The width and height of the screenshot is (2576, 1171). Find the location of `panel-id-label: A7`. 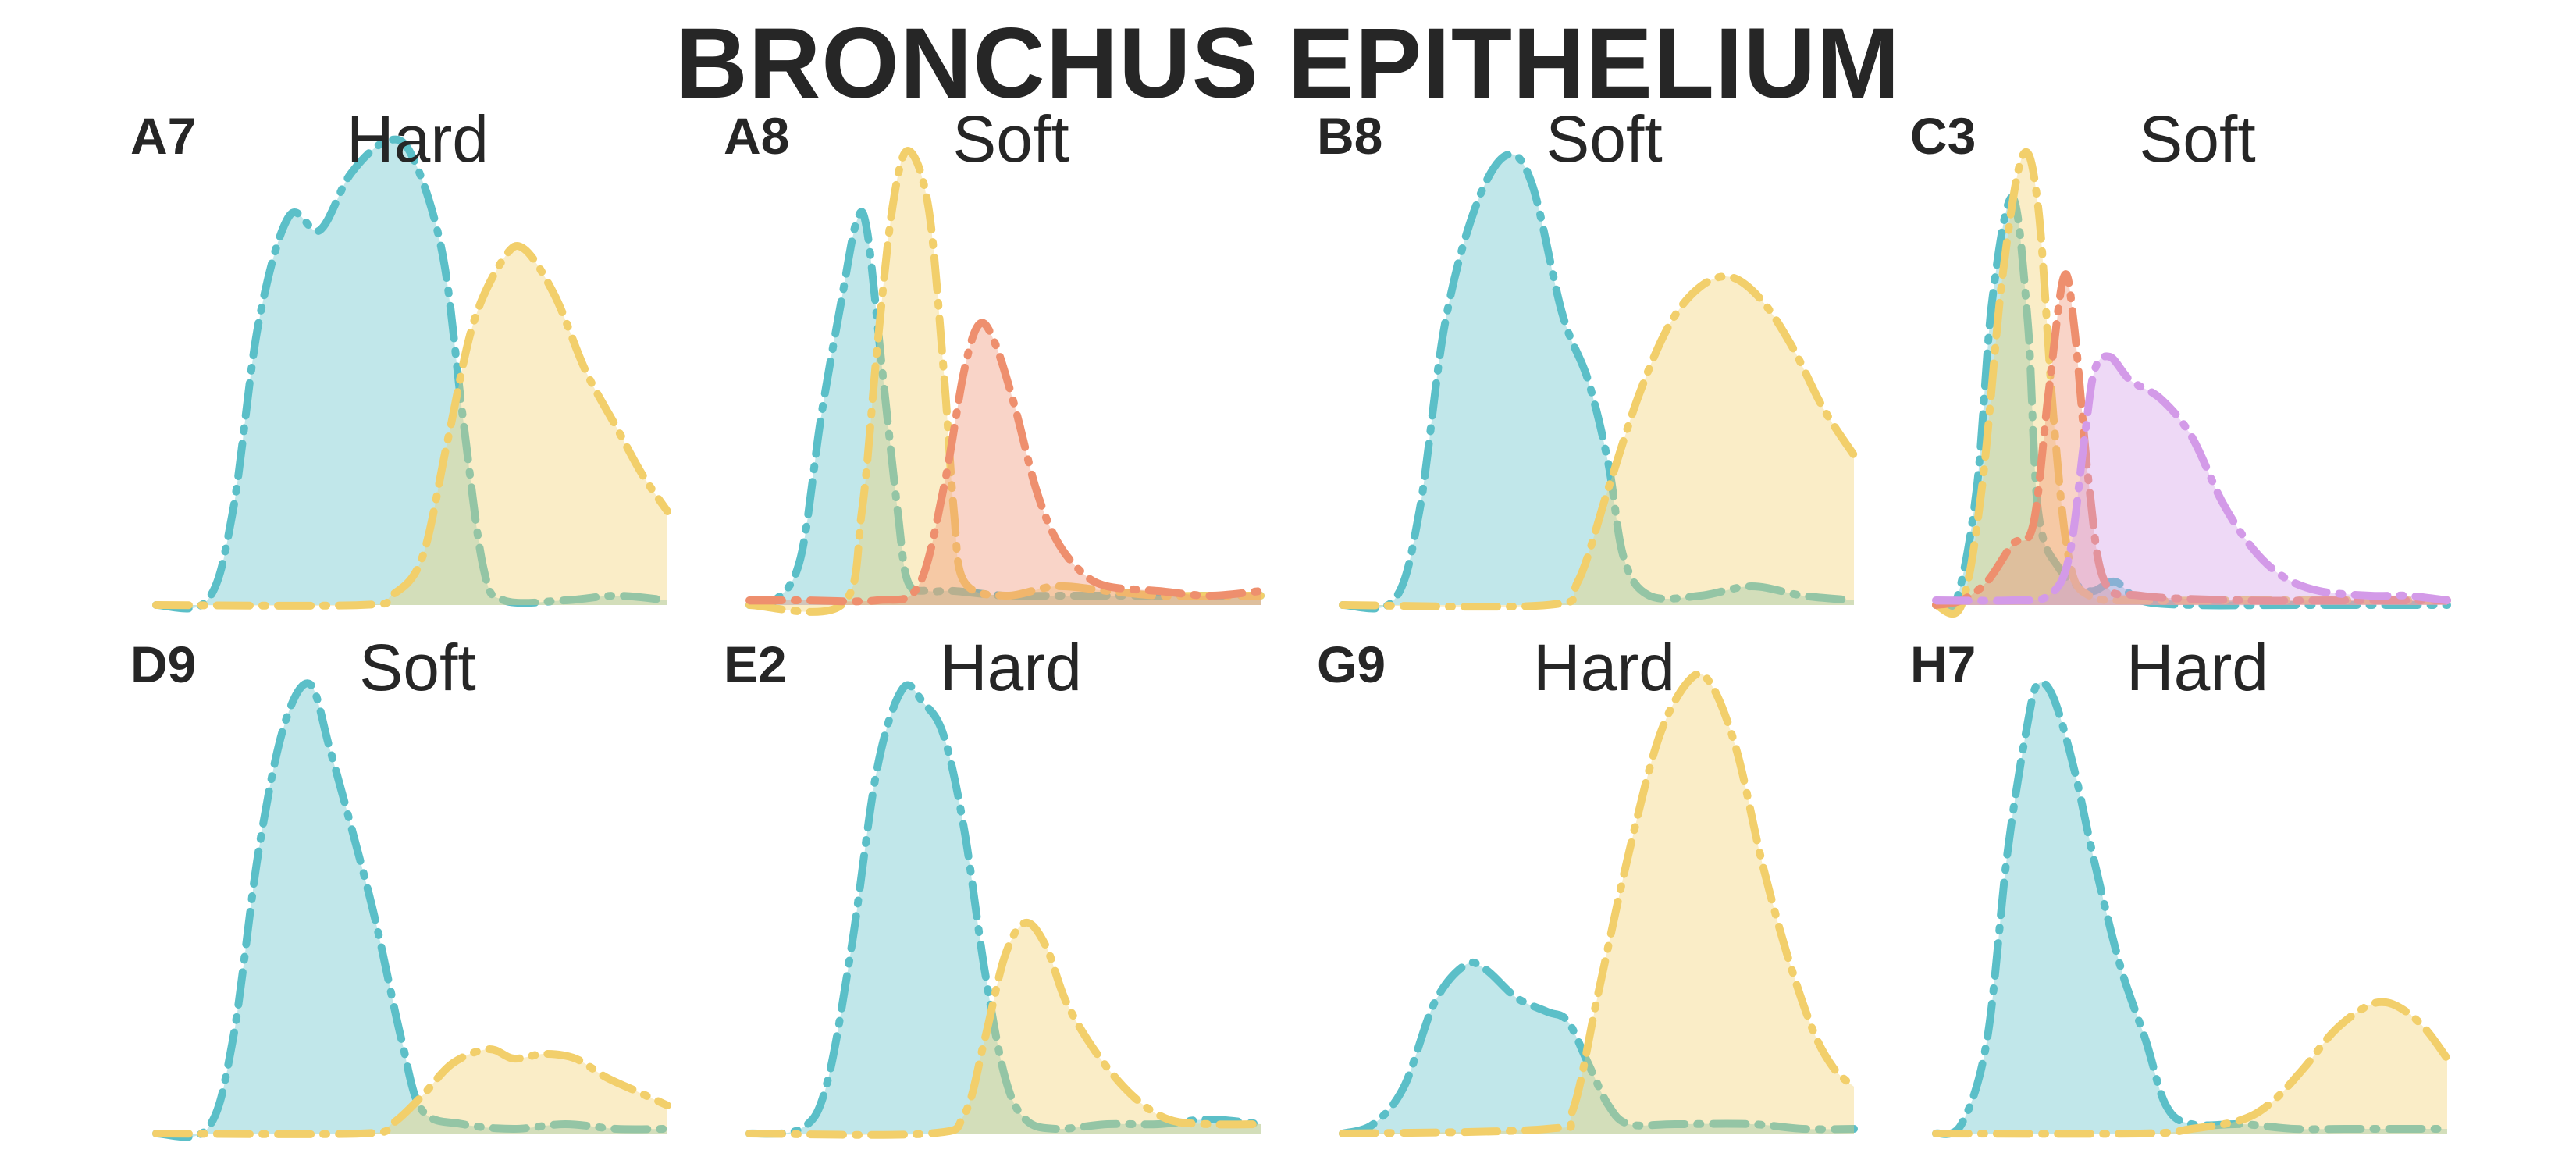

panel-id-label: A7 is located at coordinates (163, 136).